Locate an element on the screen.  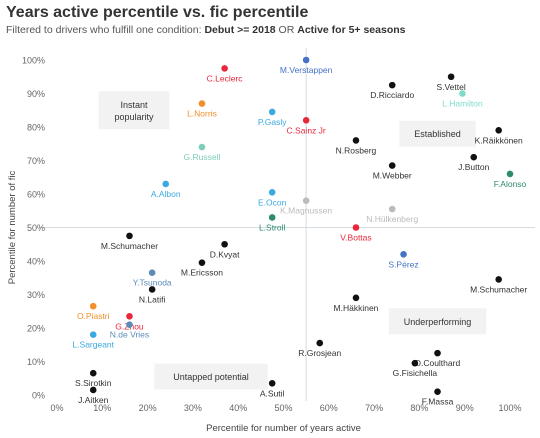
x-tick-label: 10% is located at coordinates (102, 408).